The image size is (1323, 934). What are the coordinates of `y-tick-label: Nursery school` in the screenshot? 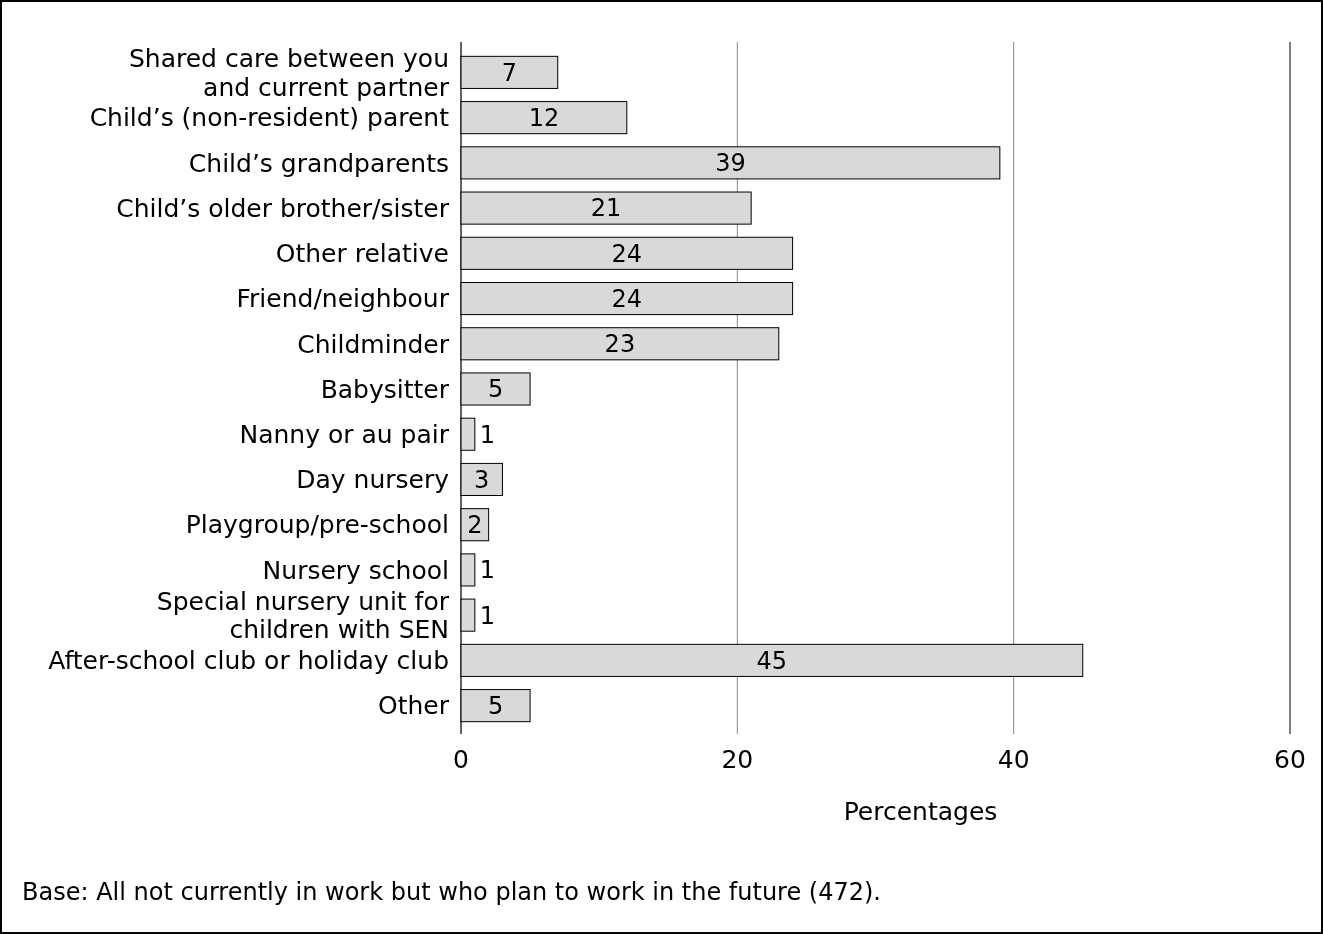 It's located at (355, 570).